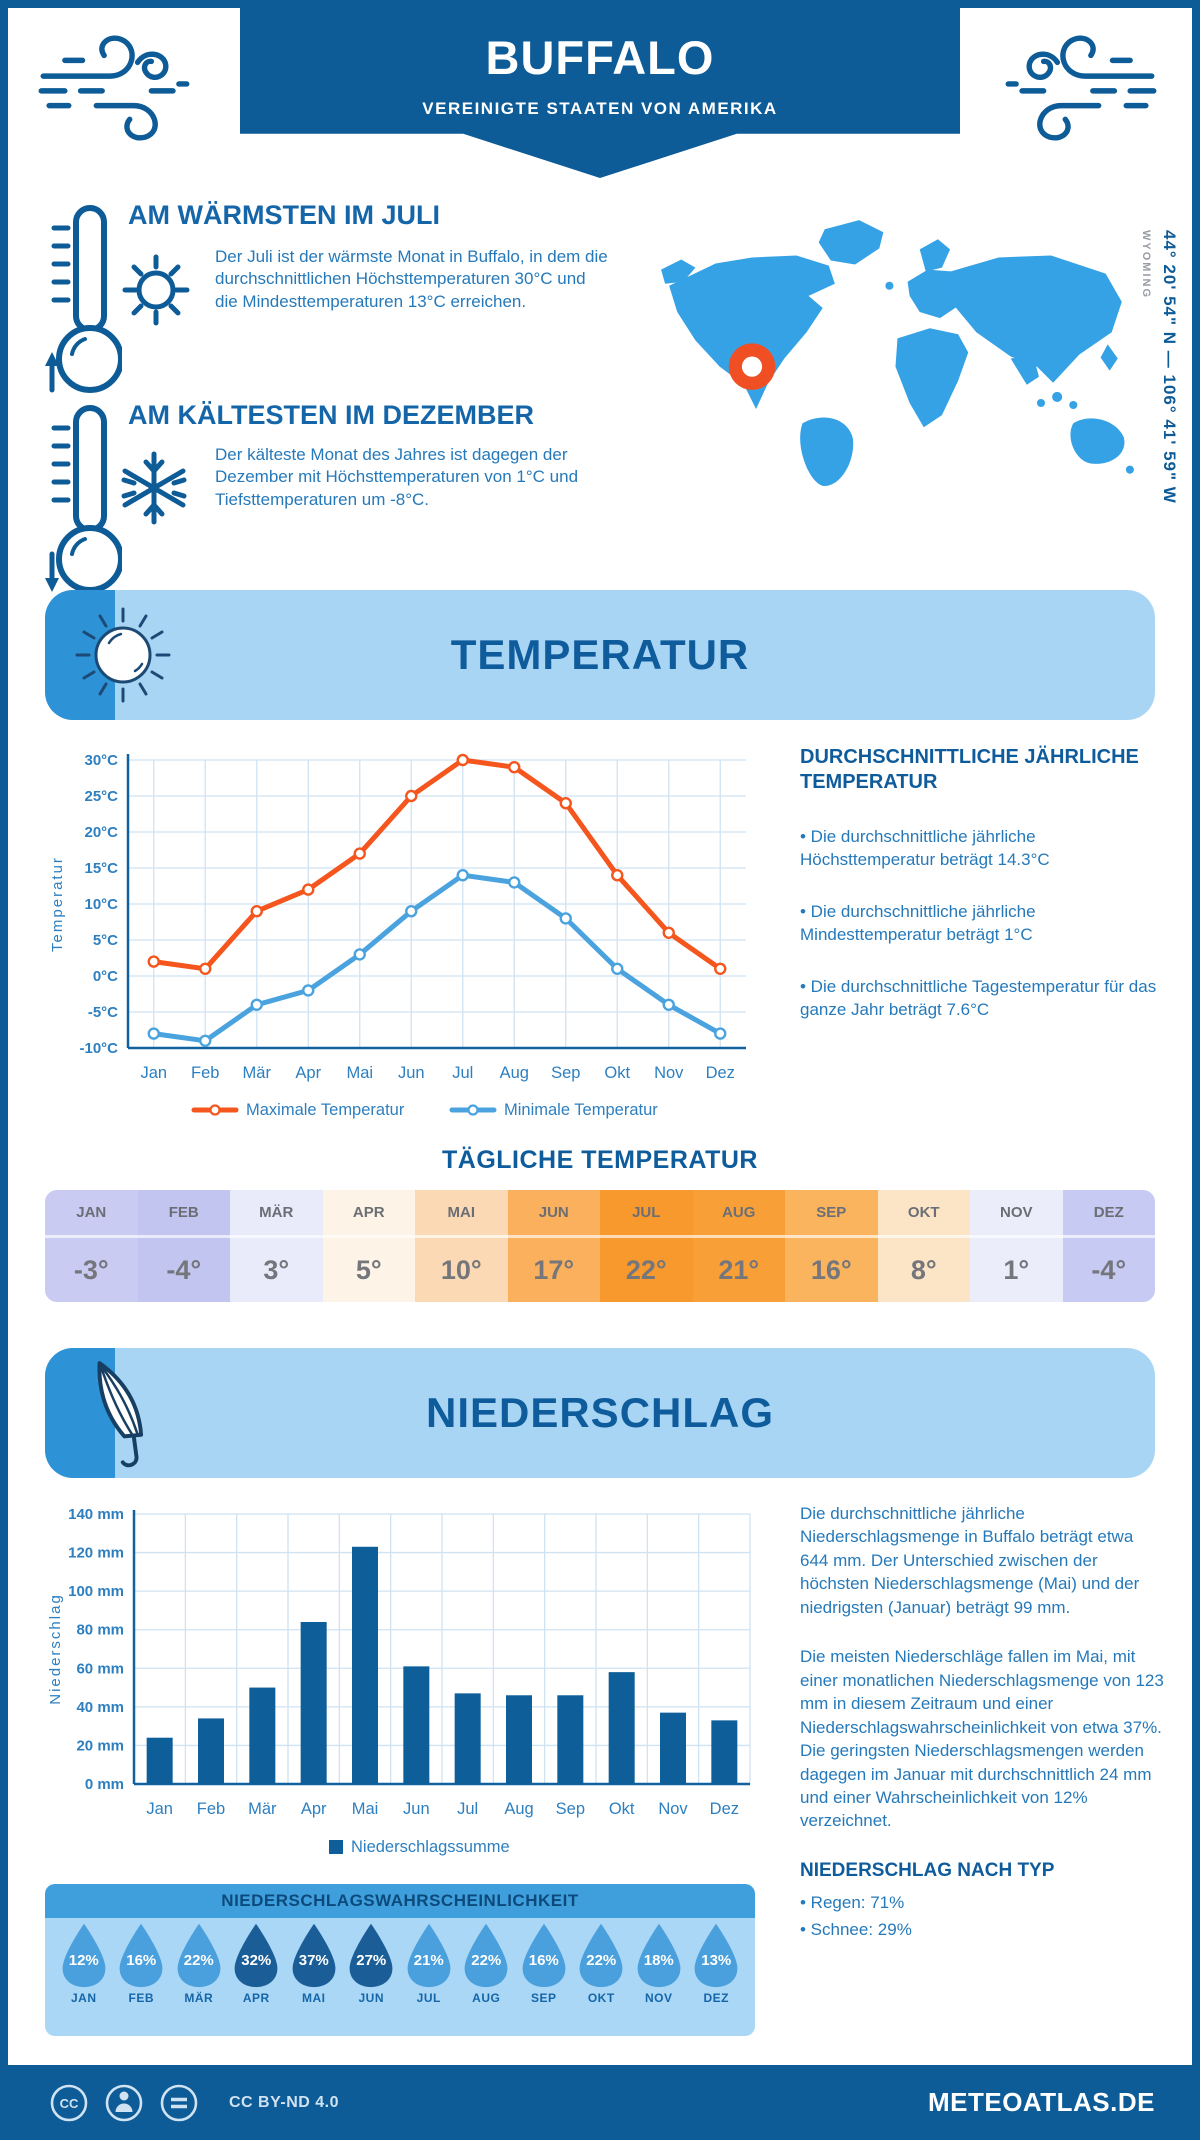  I want to click on bar-mai, so click(365, 1665).